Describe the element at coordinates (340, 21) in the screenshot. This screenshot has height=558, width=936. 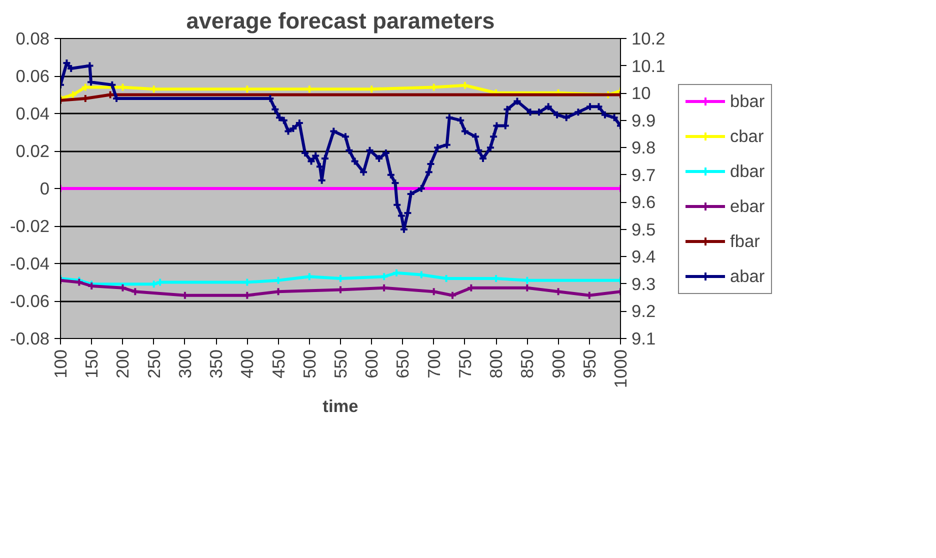
I see `chart-title: average forecast parameters` at that location.